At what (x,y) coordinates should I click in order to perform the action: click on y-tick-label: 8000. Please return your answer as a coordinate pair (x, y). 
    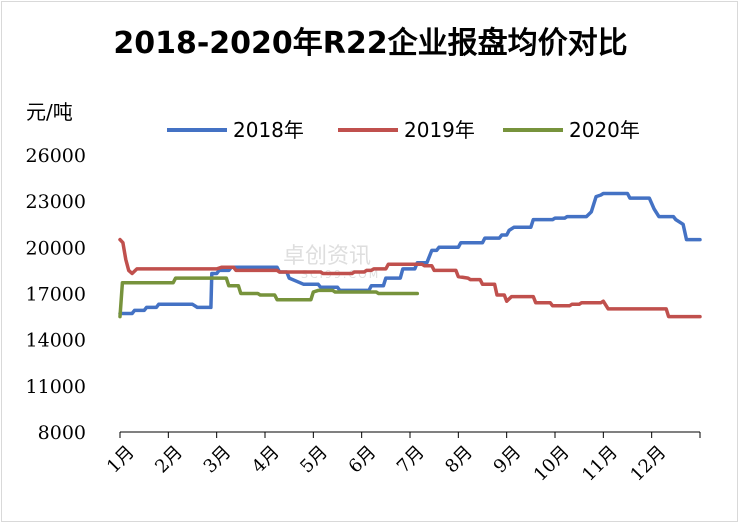
    Looking at the image, I should click on (62, 433).